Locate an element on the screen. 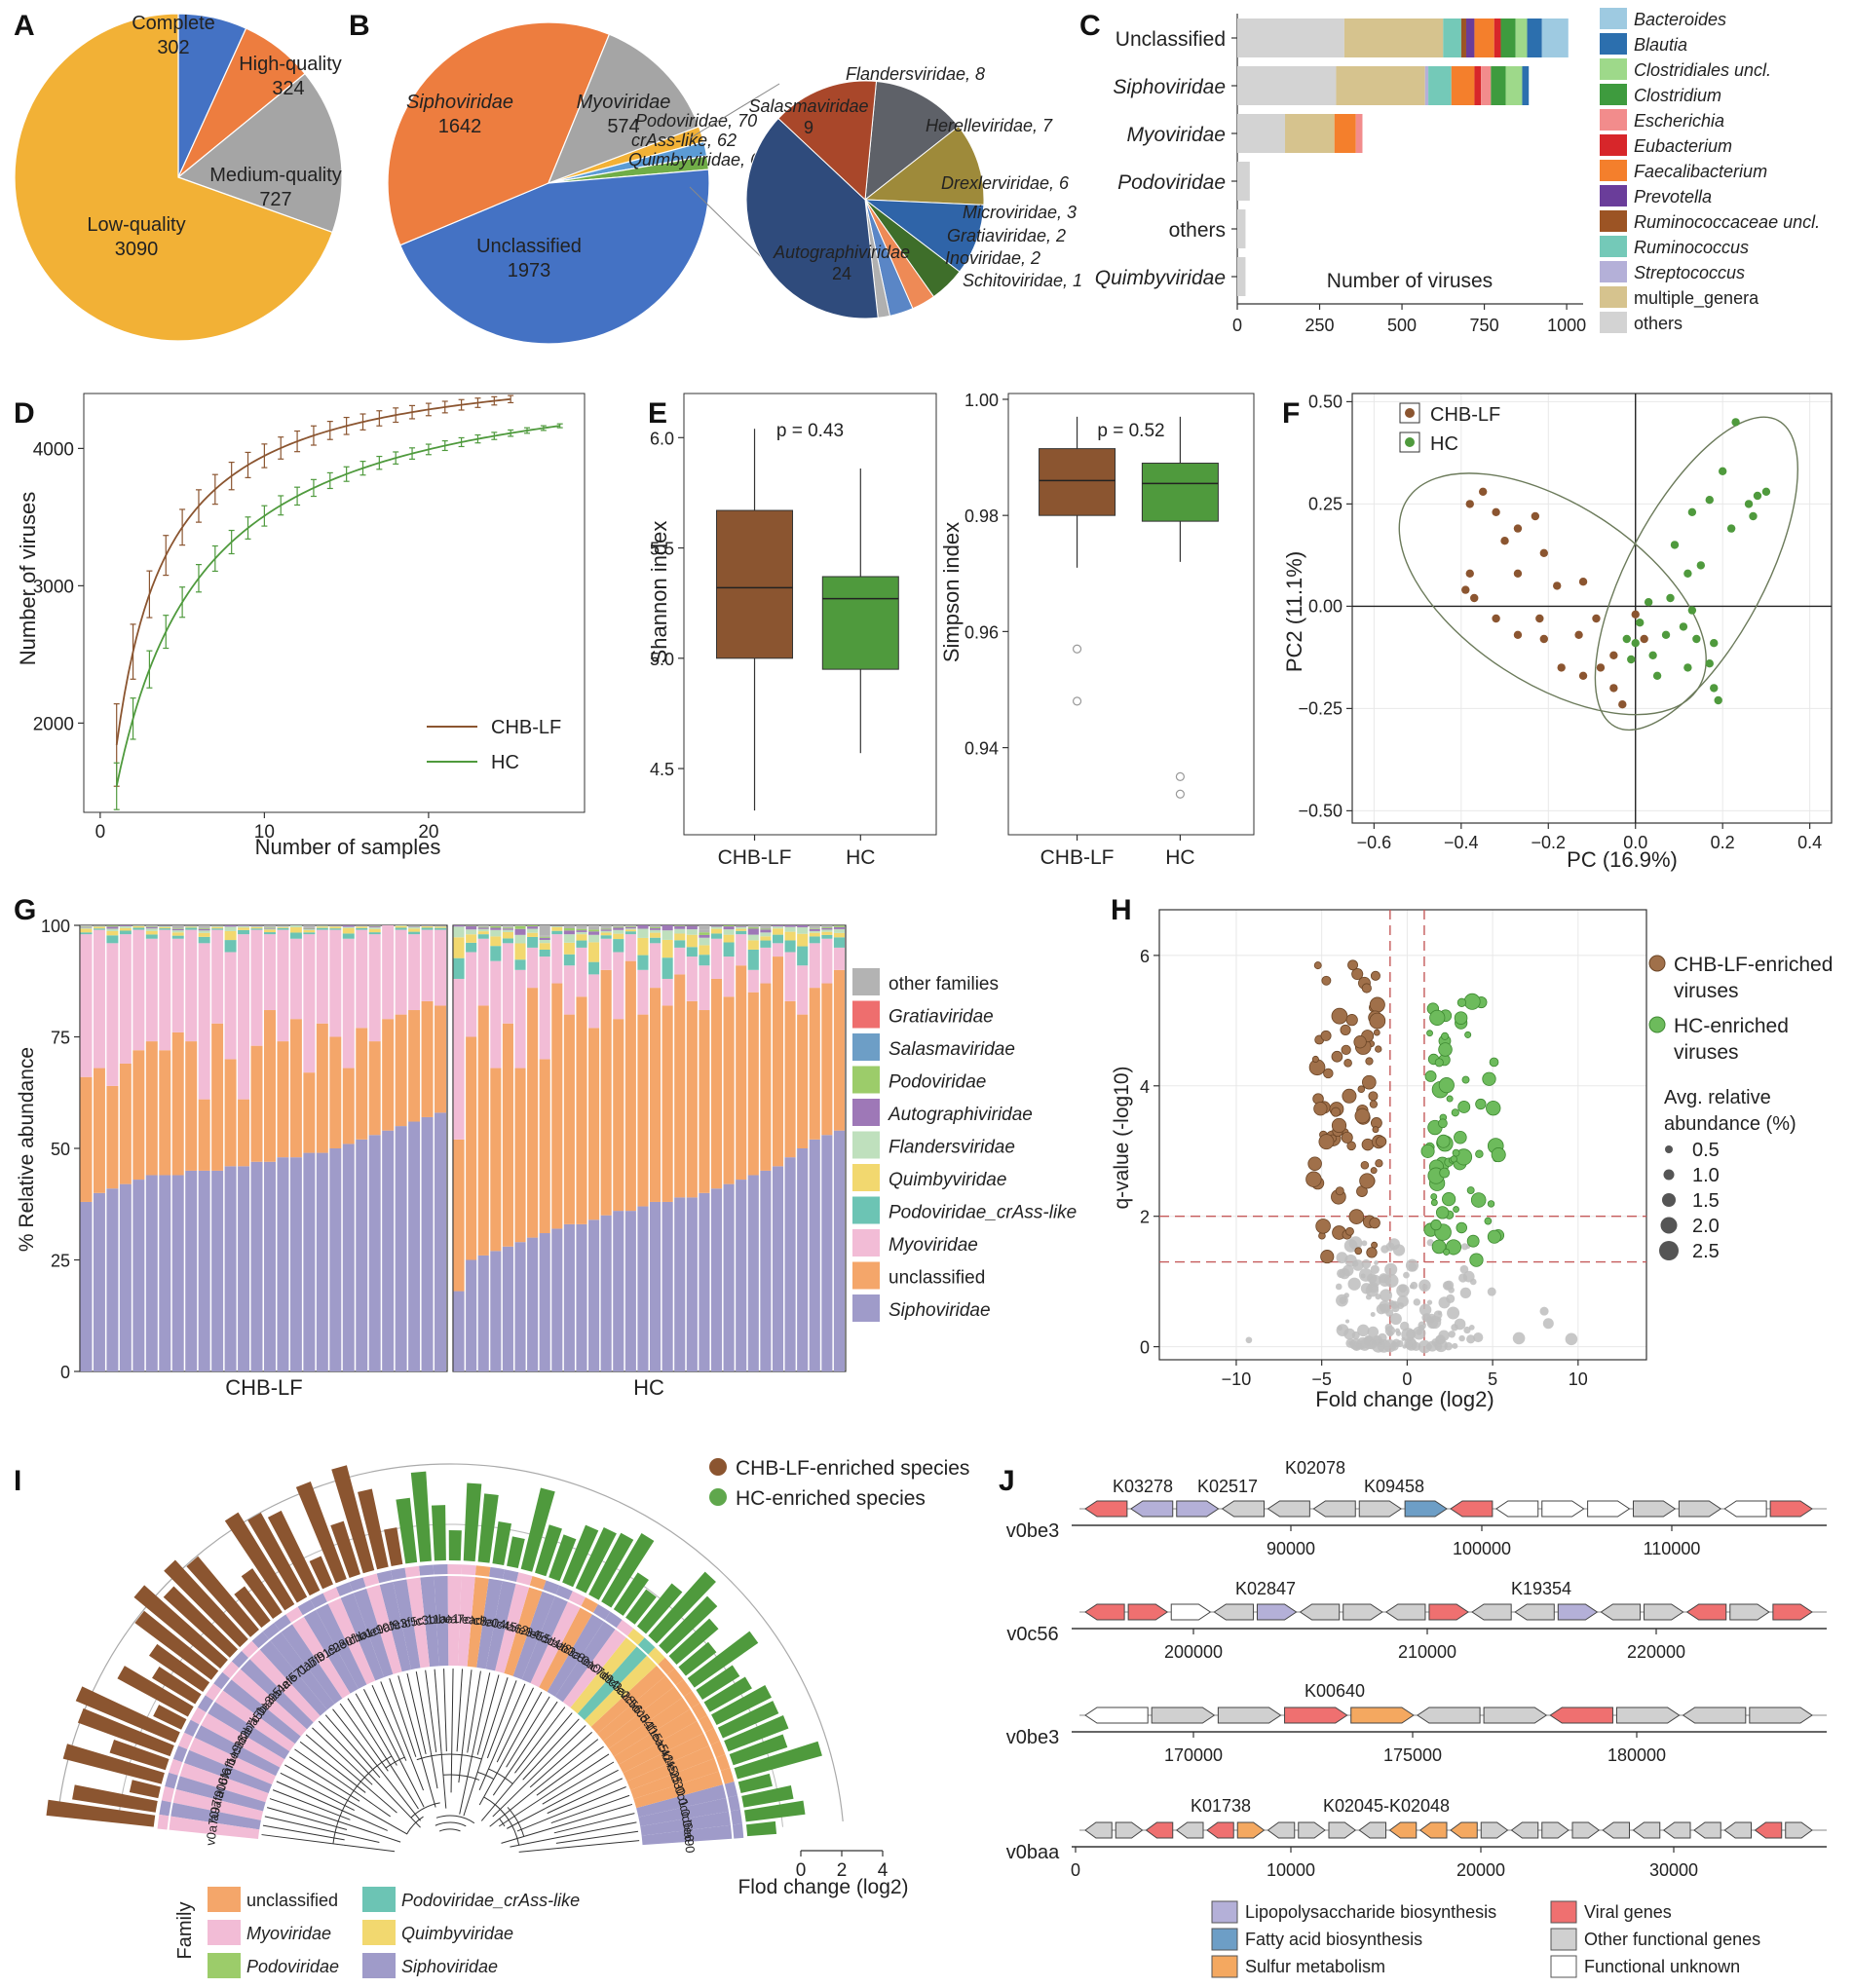  h-size-legend-dot is located at coordinates (1669, 1200).